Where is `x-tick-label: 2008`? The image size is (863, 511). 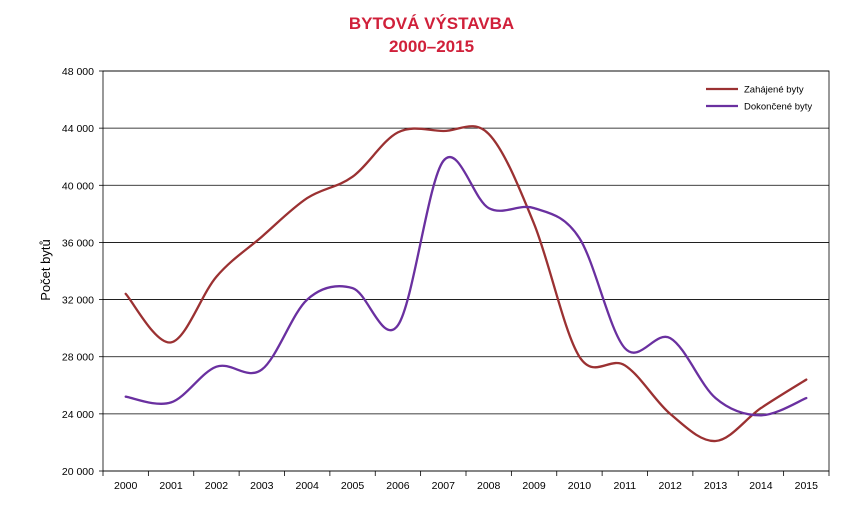
x-tick-label: 2008 is located at coordinates (489, 486).